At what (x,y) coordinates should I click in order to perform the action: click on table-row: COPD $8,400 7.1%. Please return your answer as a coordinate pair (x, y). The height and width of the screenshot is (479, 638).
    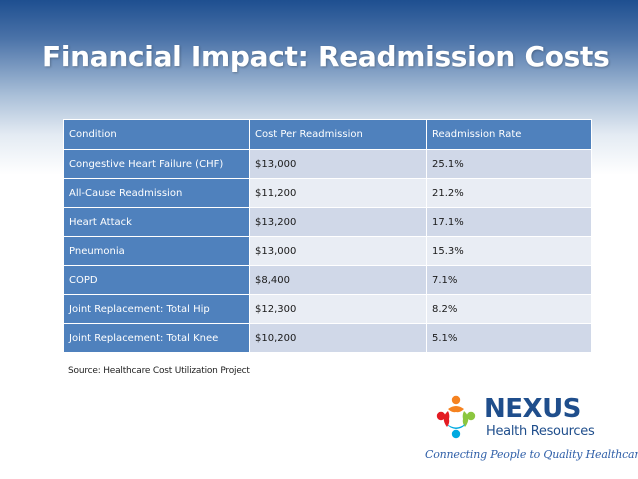
    Looking at the image, I should click on (327, 280).